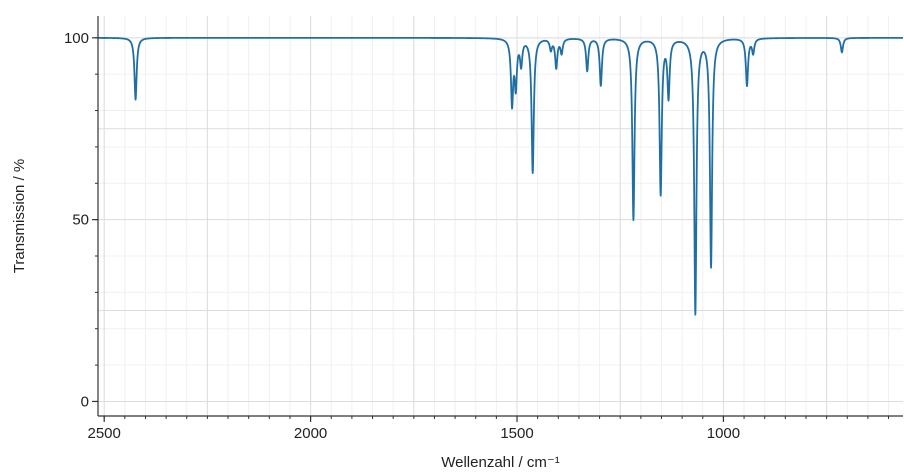 This screenshot has height=472, width=904. Describe the element at coordinates (80, 220) in the screenshot. I see `y-tick-label: 50` at that location.